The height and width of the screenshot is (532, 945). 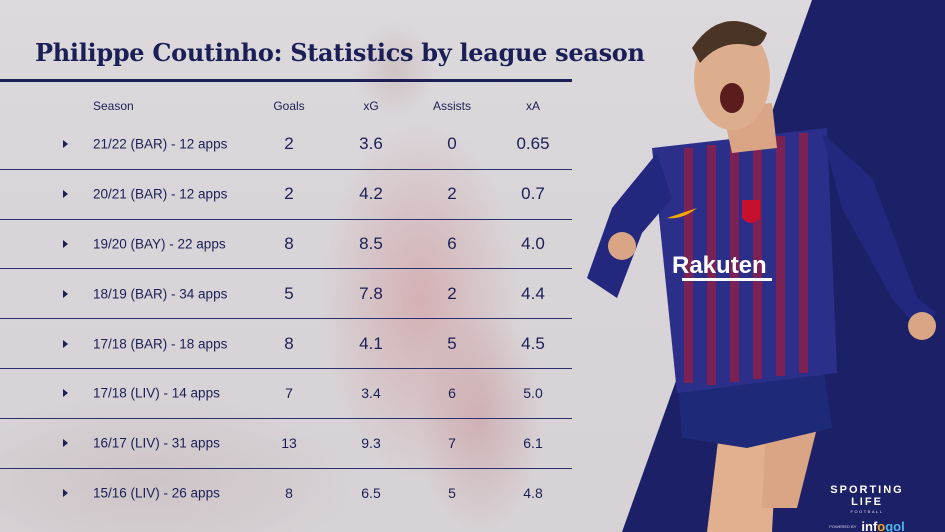 I want to click on xa-cell: 6.1, so click(x=533, y=443).